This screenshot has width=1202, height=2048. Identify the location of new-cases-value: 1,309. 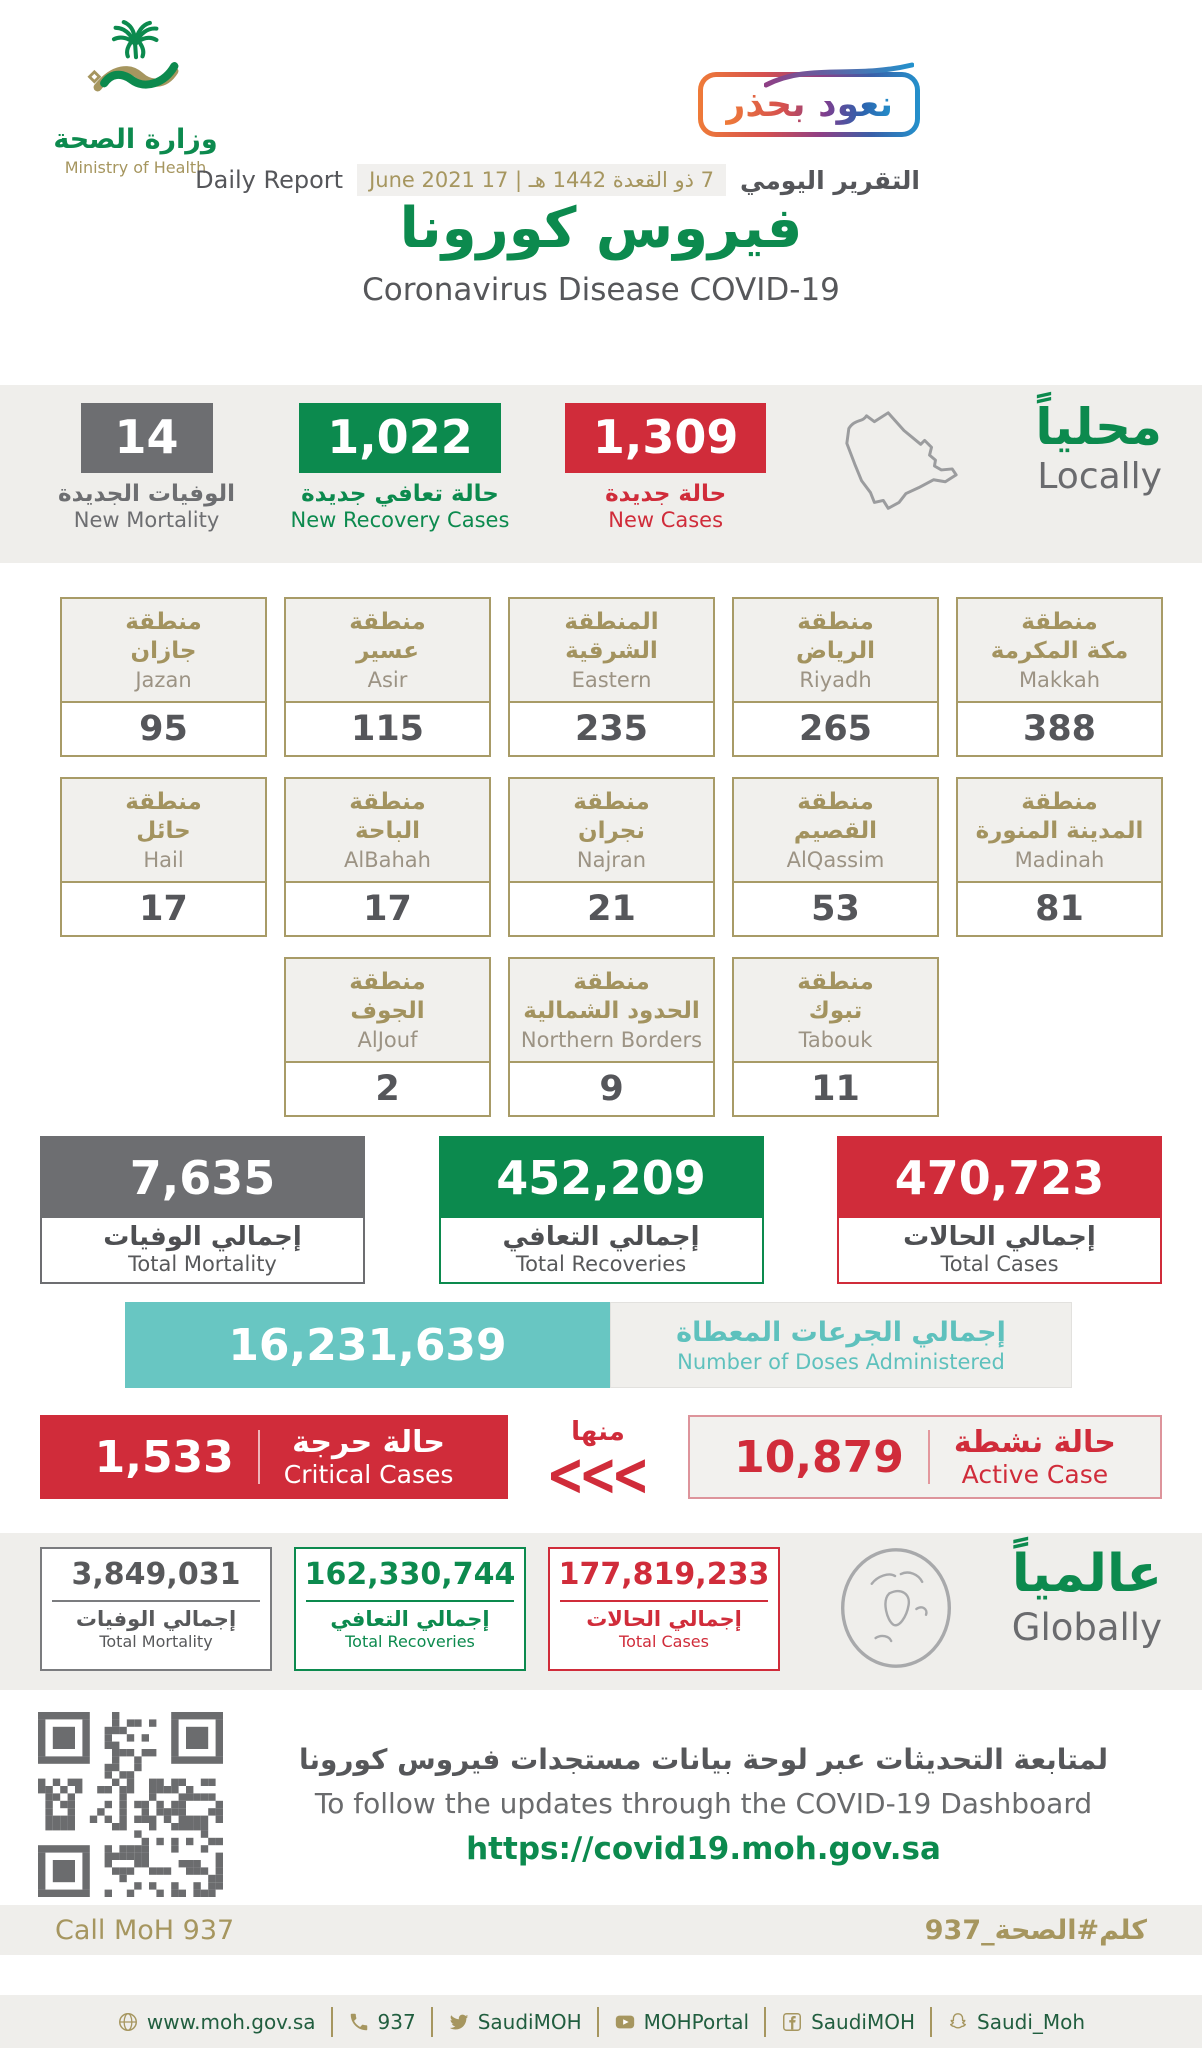
(665, 438).